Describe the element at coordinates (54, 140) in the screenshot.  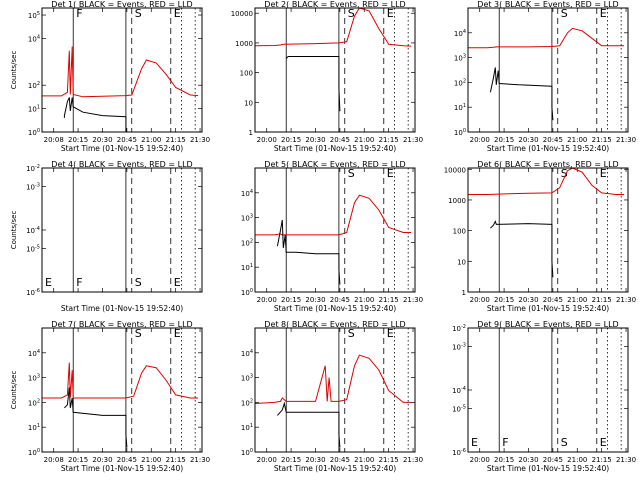
I see `x-tick-label: 20:08` at that location.